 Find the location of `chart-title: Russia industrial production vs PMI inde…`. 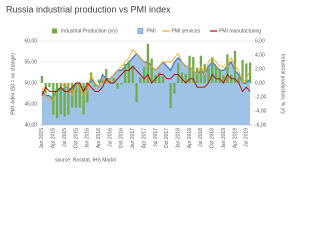

chart-title: Russia industrial production vs PMI inde… is located at coordinates (88, 9).